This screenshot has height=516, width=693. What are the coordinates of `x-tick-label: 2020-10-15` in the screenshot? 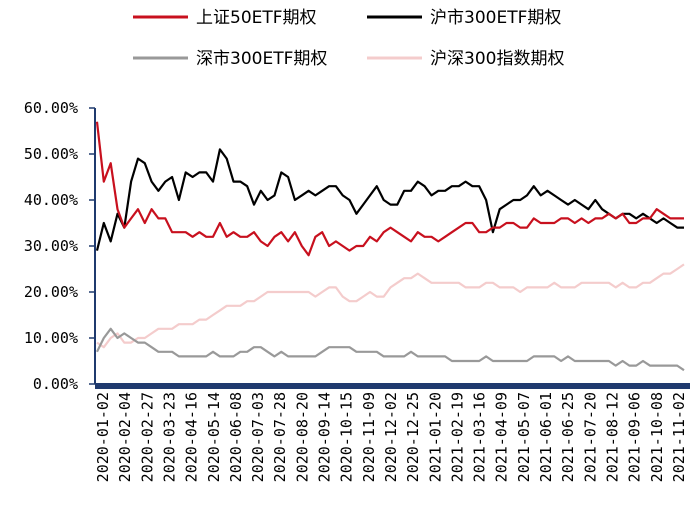 It's located at (347, 437).